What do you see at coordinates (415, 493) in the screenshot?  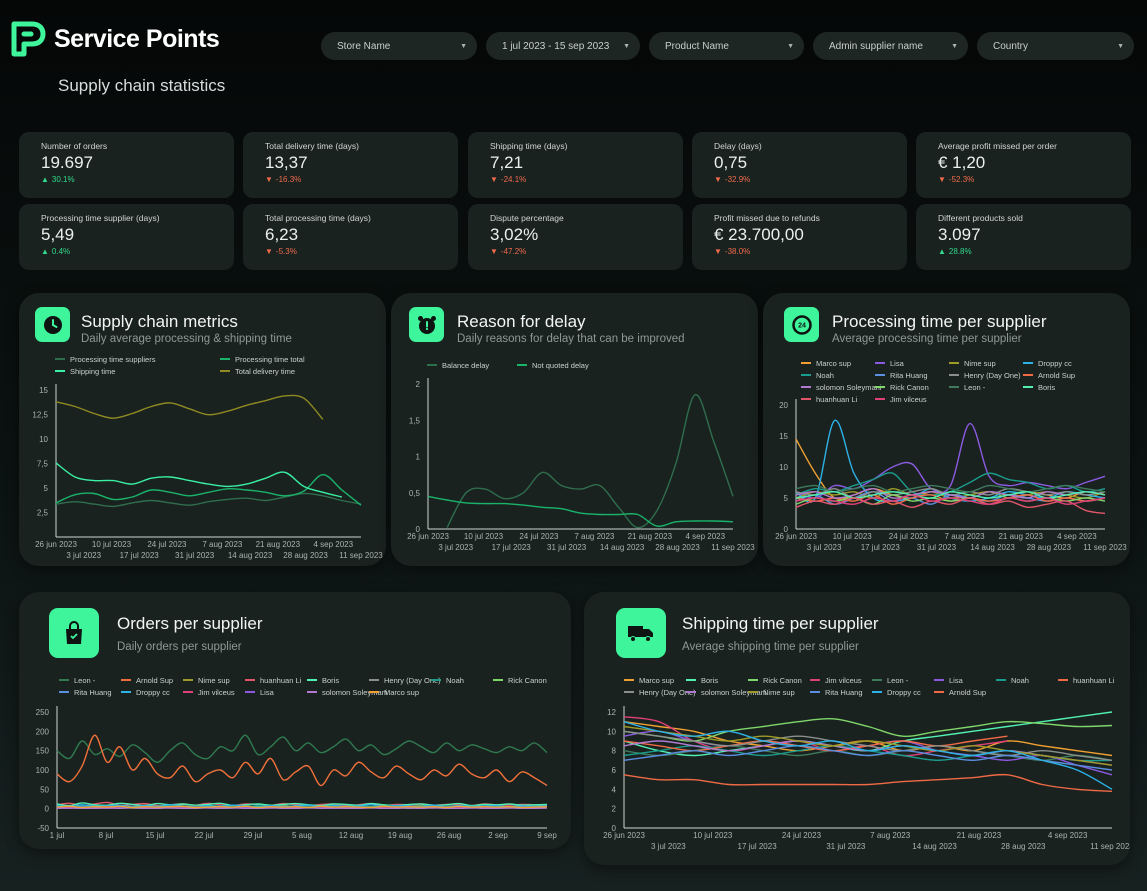 I see `y-tick-label: 0,5` at bounding box center [415, 493].